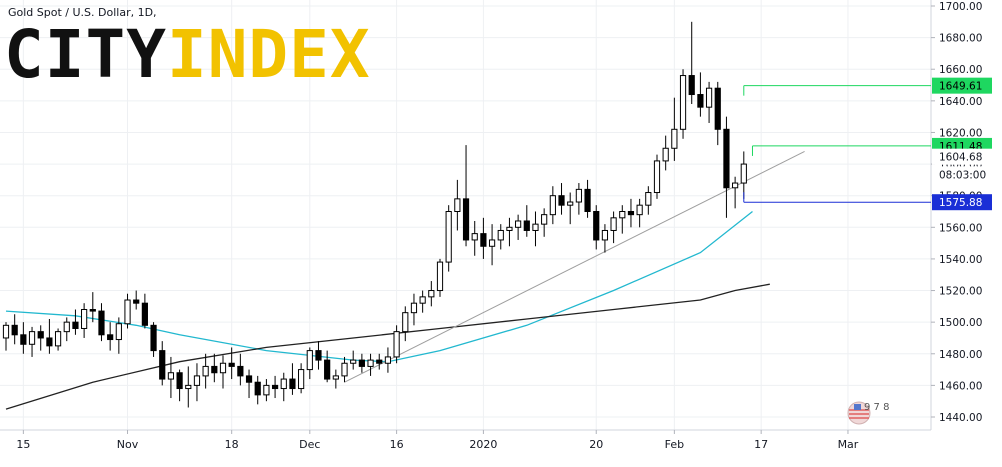 The image size is (1002, 467). I want to click on y-tick-label: 1500.00, so click(960, 323).